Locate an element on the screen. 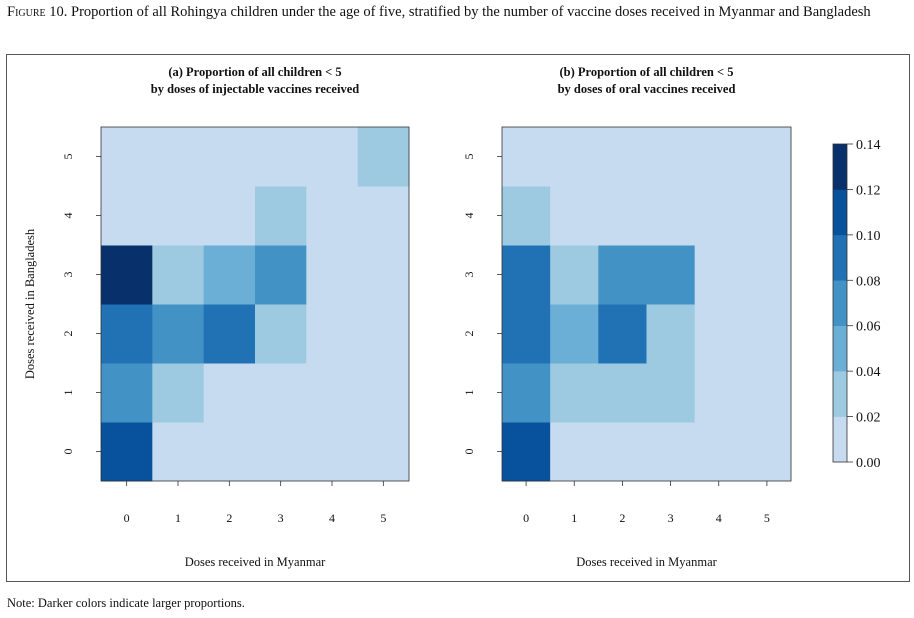  legend-tick-label: 0.04 is located at coordinates (868, 372).